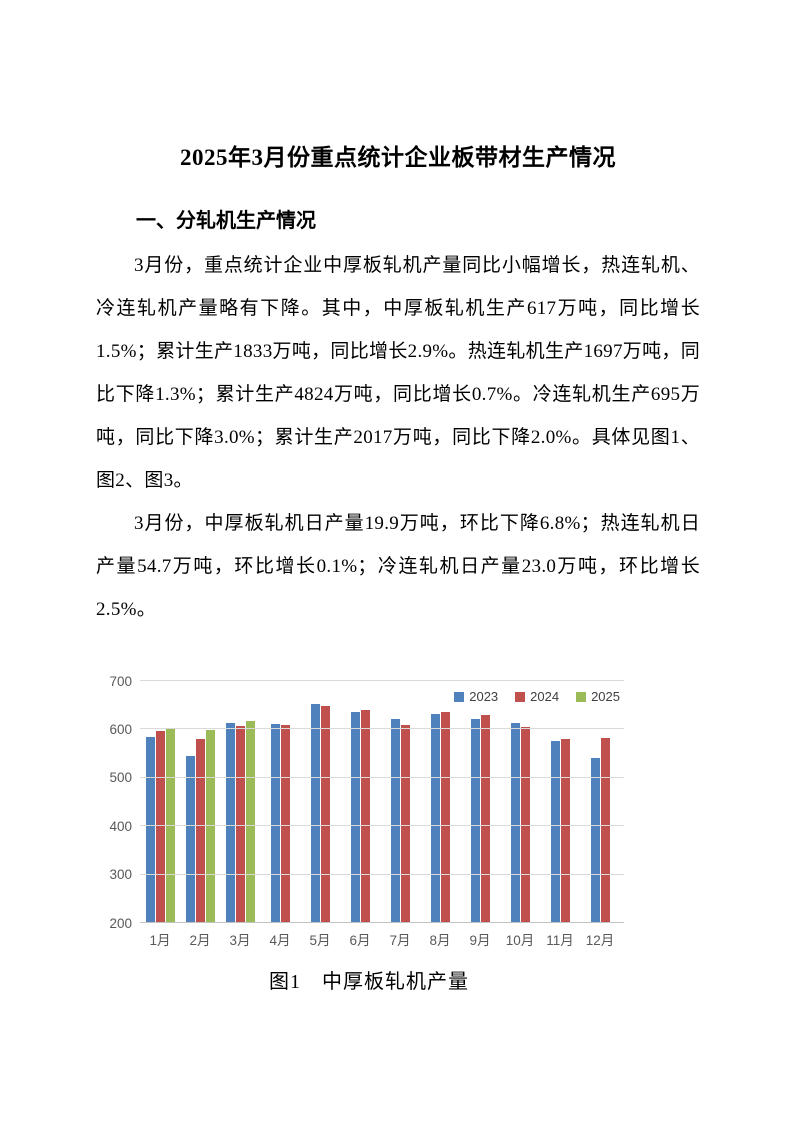  Describe the element at coordinates (230, 822) in the screenshot. I see `bar-2023-3月` at that location.